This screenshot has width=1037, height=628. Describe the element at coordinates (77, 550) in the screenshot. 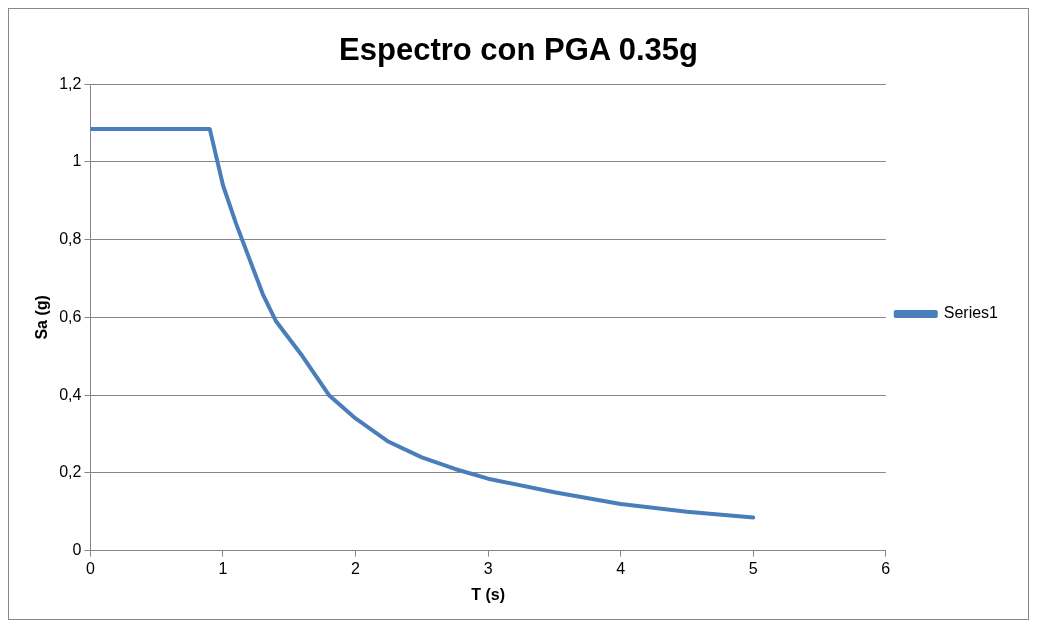

I see `y-tick-label: 0` at that location.